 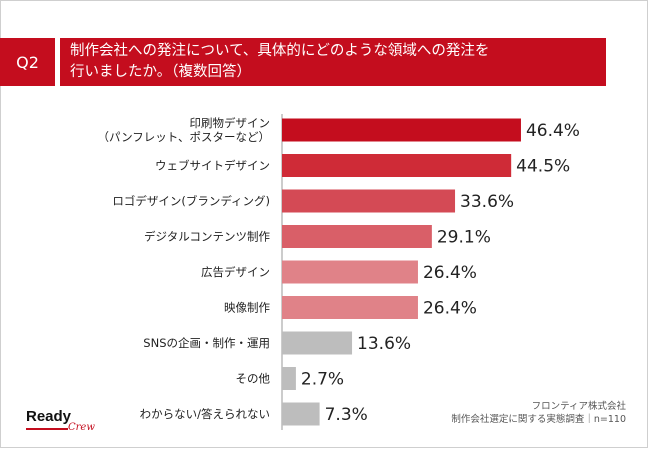 I want to click on source-survey: 制作会社選定に関する実態調査｜n=110, so click(x=538, y=419).